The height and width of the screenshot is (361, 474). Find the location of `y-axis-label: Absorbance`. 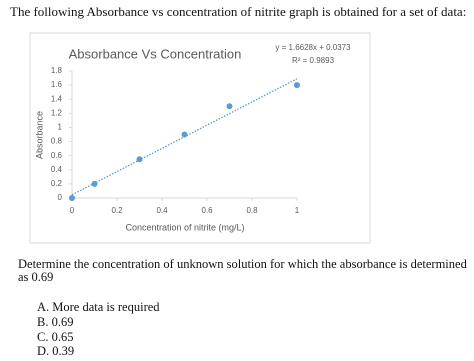

y-axis-label: Absorbance is located at coordinates (39, 135).